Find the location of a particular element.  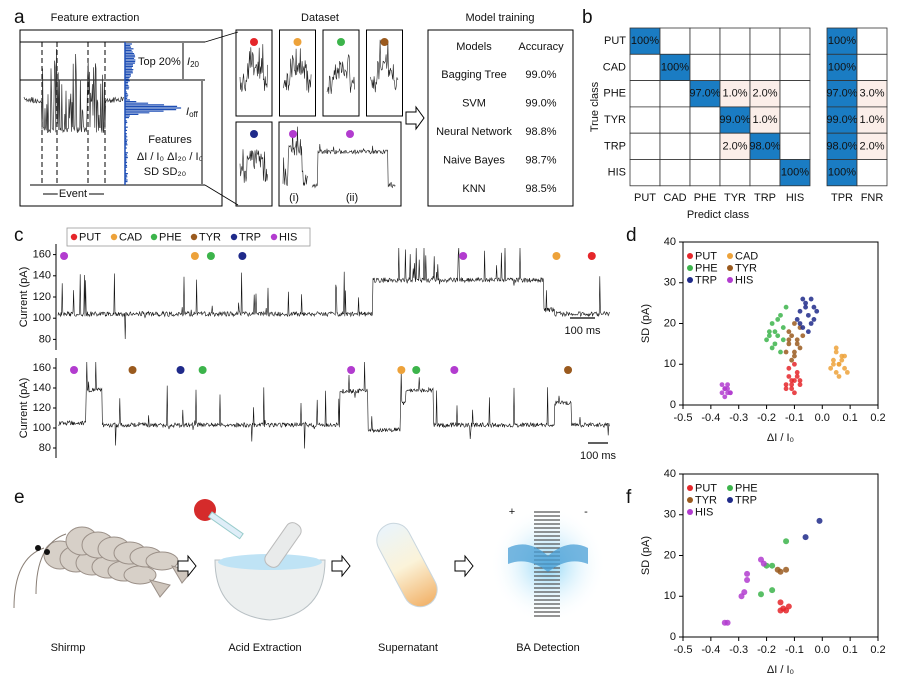

model-name: Naive Bayes is located at coordinates (474, 160).